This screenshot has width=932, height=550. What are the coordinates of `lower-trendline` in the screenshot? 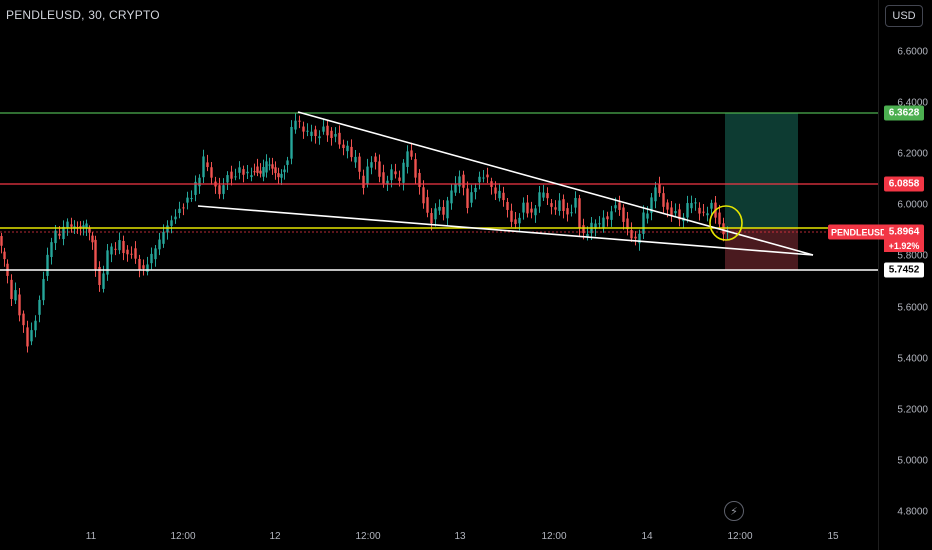 It's located at (505, 230).